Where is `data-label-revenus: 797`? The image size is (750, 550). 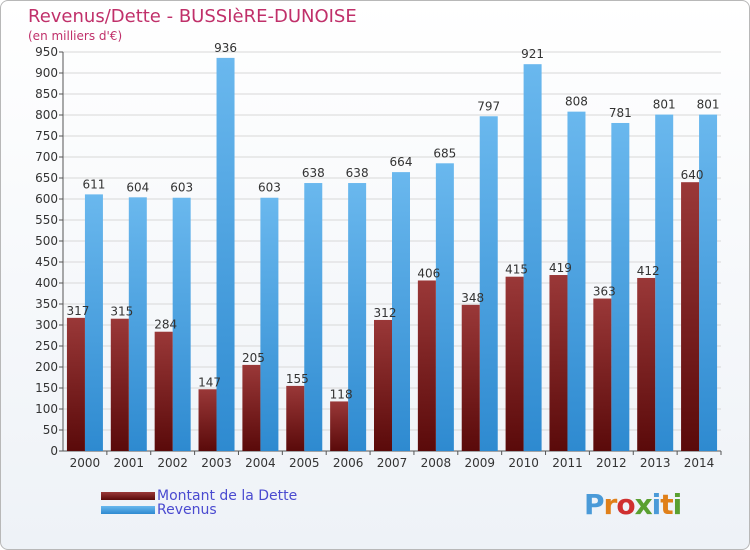
data-label-revenus: 797 is located at coordinates (488, 106).